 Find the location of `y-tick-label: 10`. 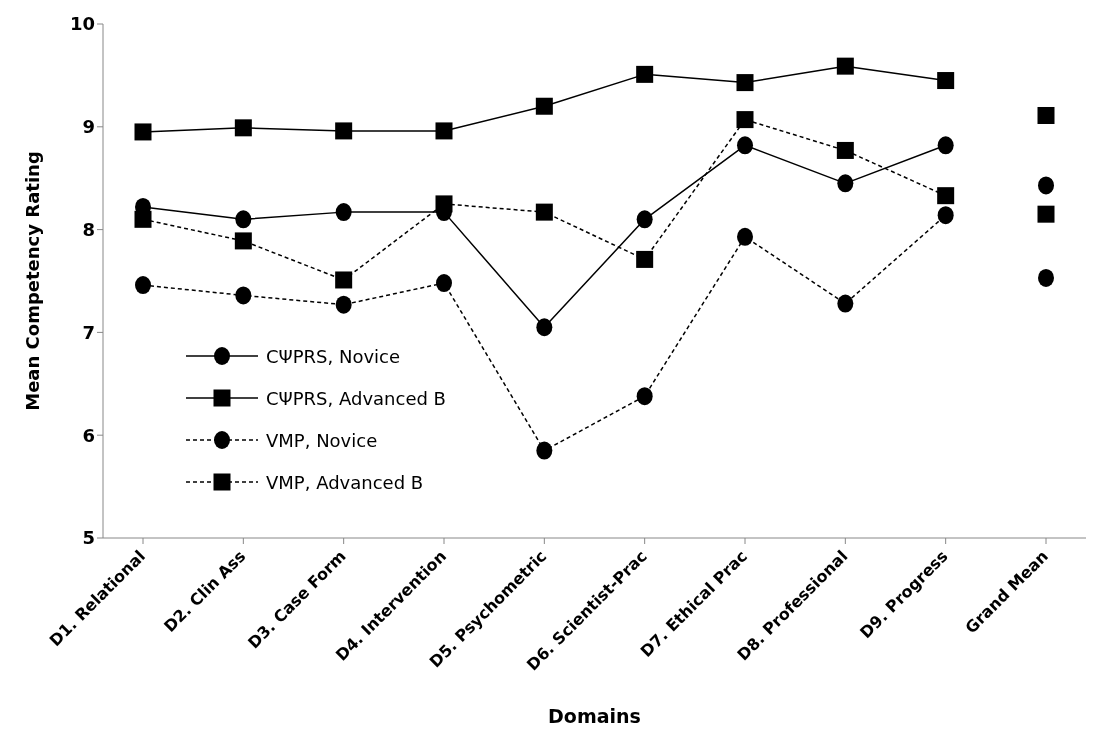

y-tick-label: 10 is located at coordinates (82, 24).